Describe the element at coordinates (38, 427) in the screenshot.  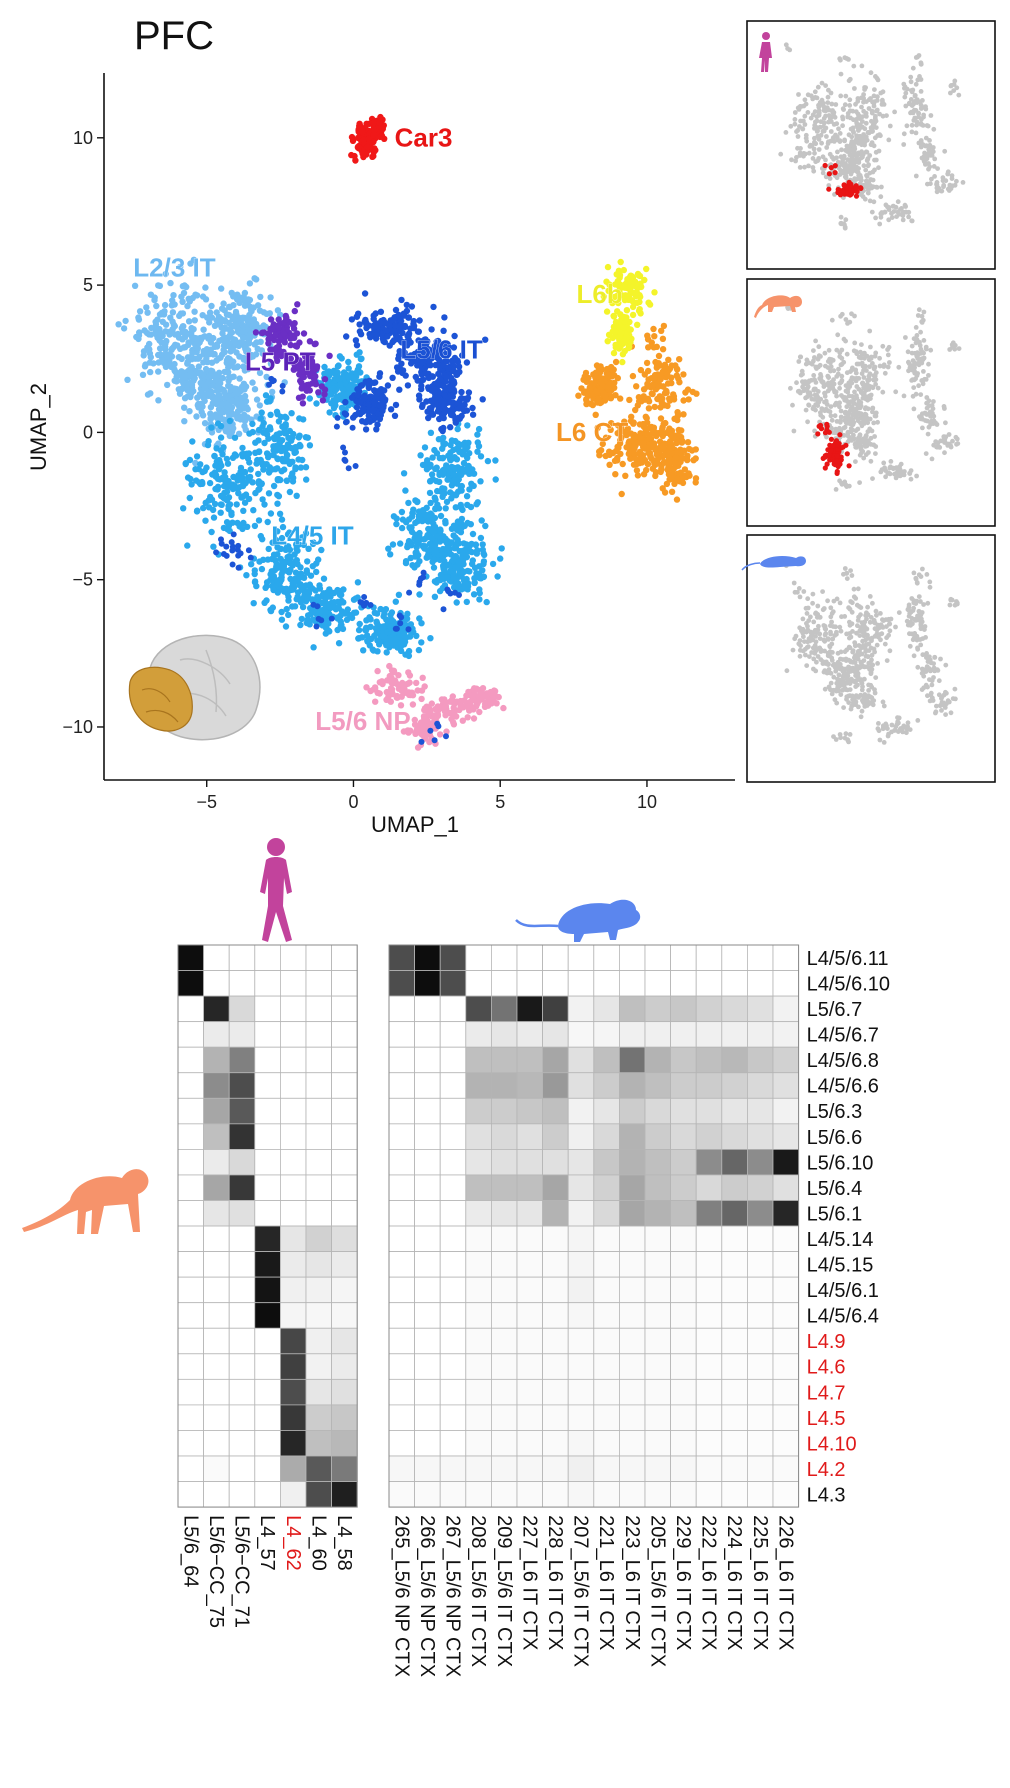
I see `y-axis-label: UMAP_2` at that location.